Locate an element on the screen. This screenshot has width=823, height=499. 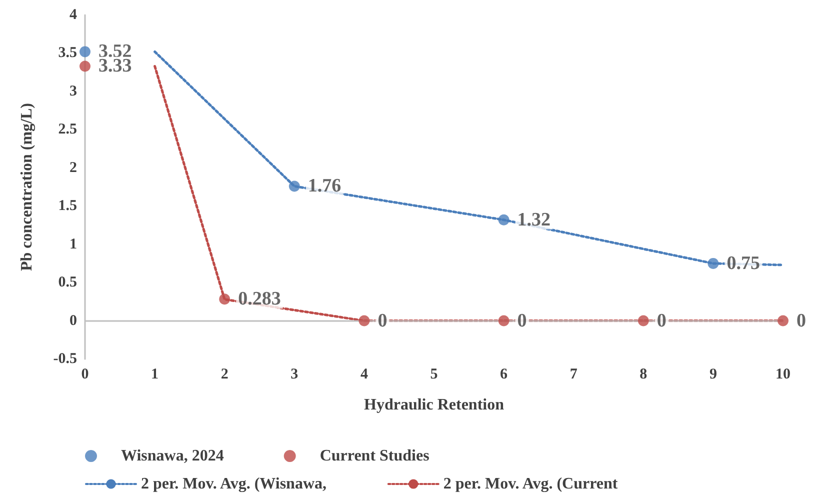
data-label: 0.283 is located at coordinates (259, 299).